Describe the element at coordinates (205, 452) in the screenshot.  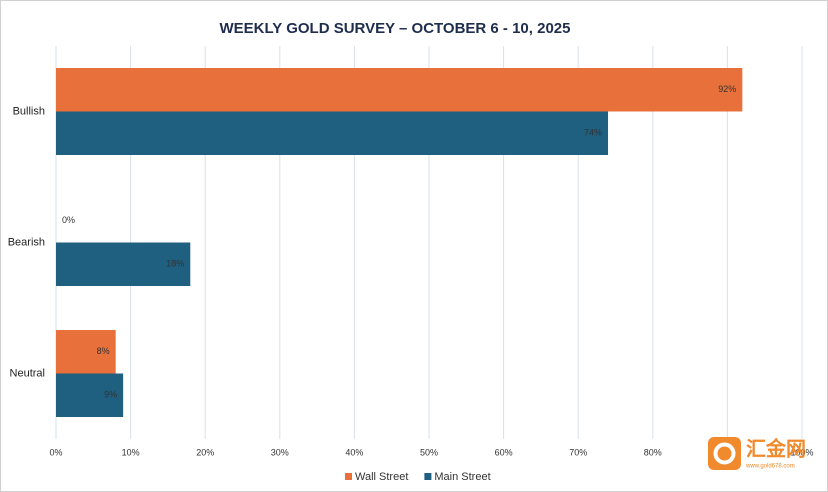
I see `x-tick-label: 20%` at that location.